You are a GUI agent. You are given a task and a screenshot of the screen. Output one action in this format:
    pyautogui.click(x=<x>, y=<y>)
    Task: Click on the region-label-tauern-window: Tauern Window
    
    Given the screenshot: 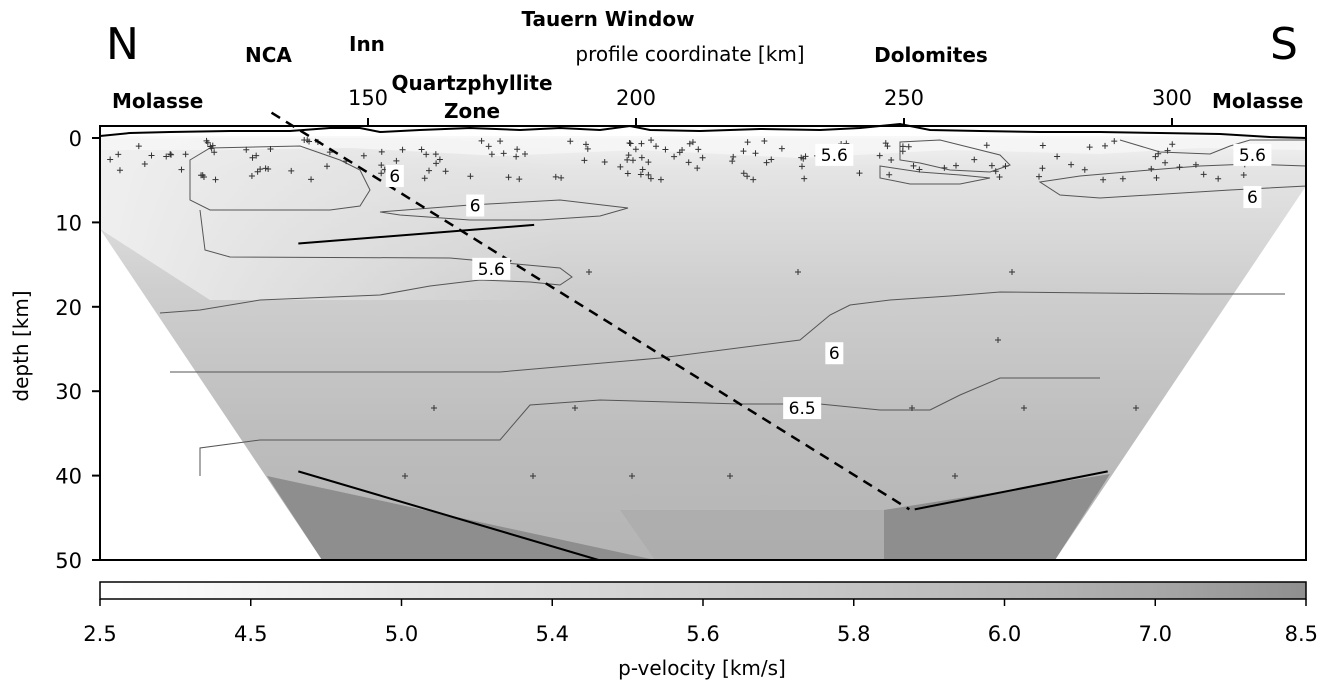 What is the action you would take?
    pyautogui.click(x=607, y=19)
    